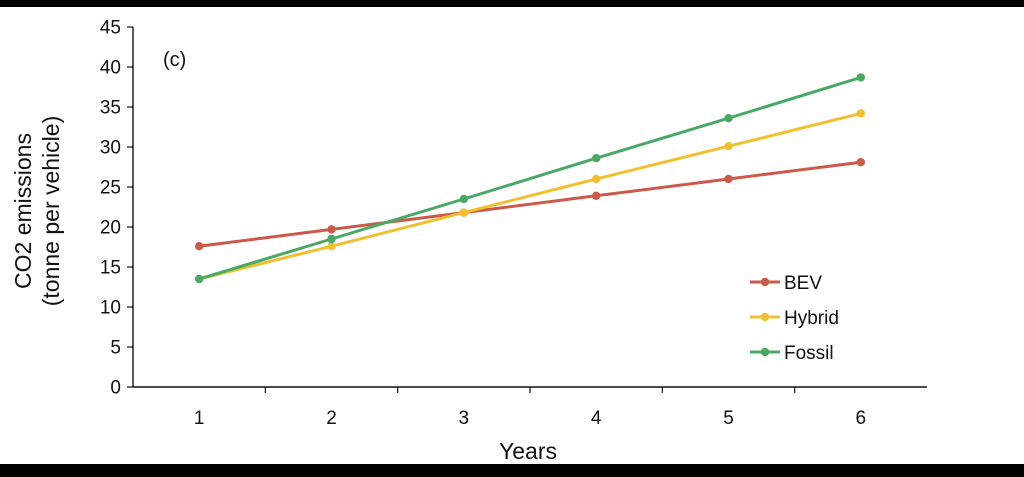  What do you see at coordinates (110, 228) in the screenshot?
I see `y-tick-label: 20` at bounding box center [110, 228].